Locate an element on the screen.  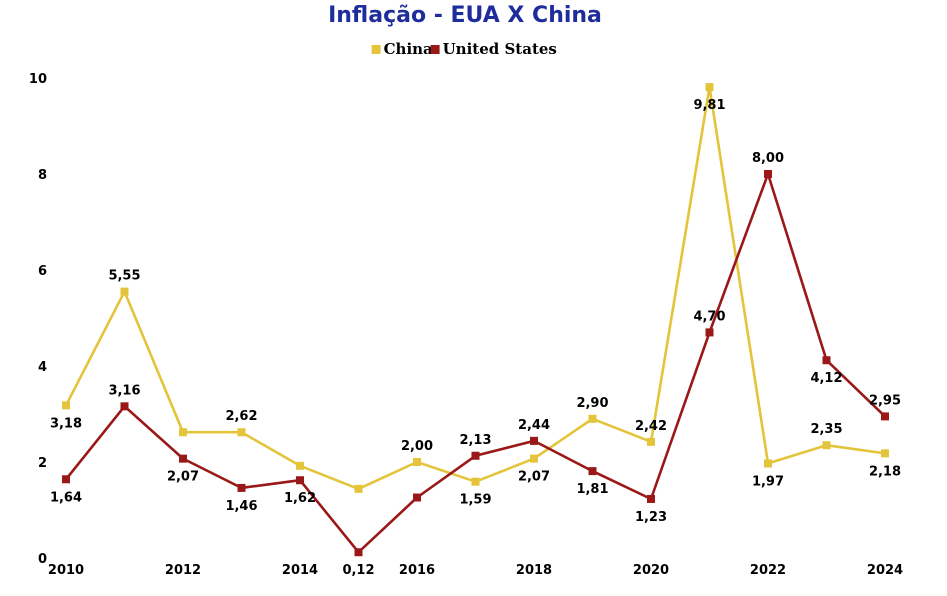
data-label-united-states: 1,23 is located at coordinates (651, 517).